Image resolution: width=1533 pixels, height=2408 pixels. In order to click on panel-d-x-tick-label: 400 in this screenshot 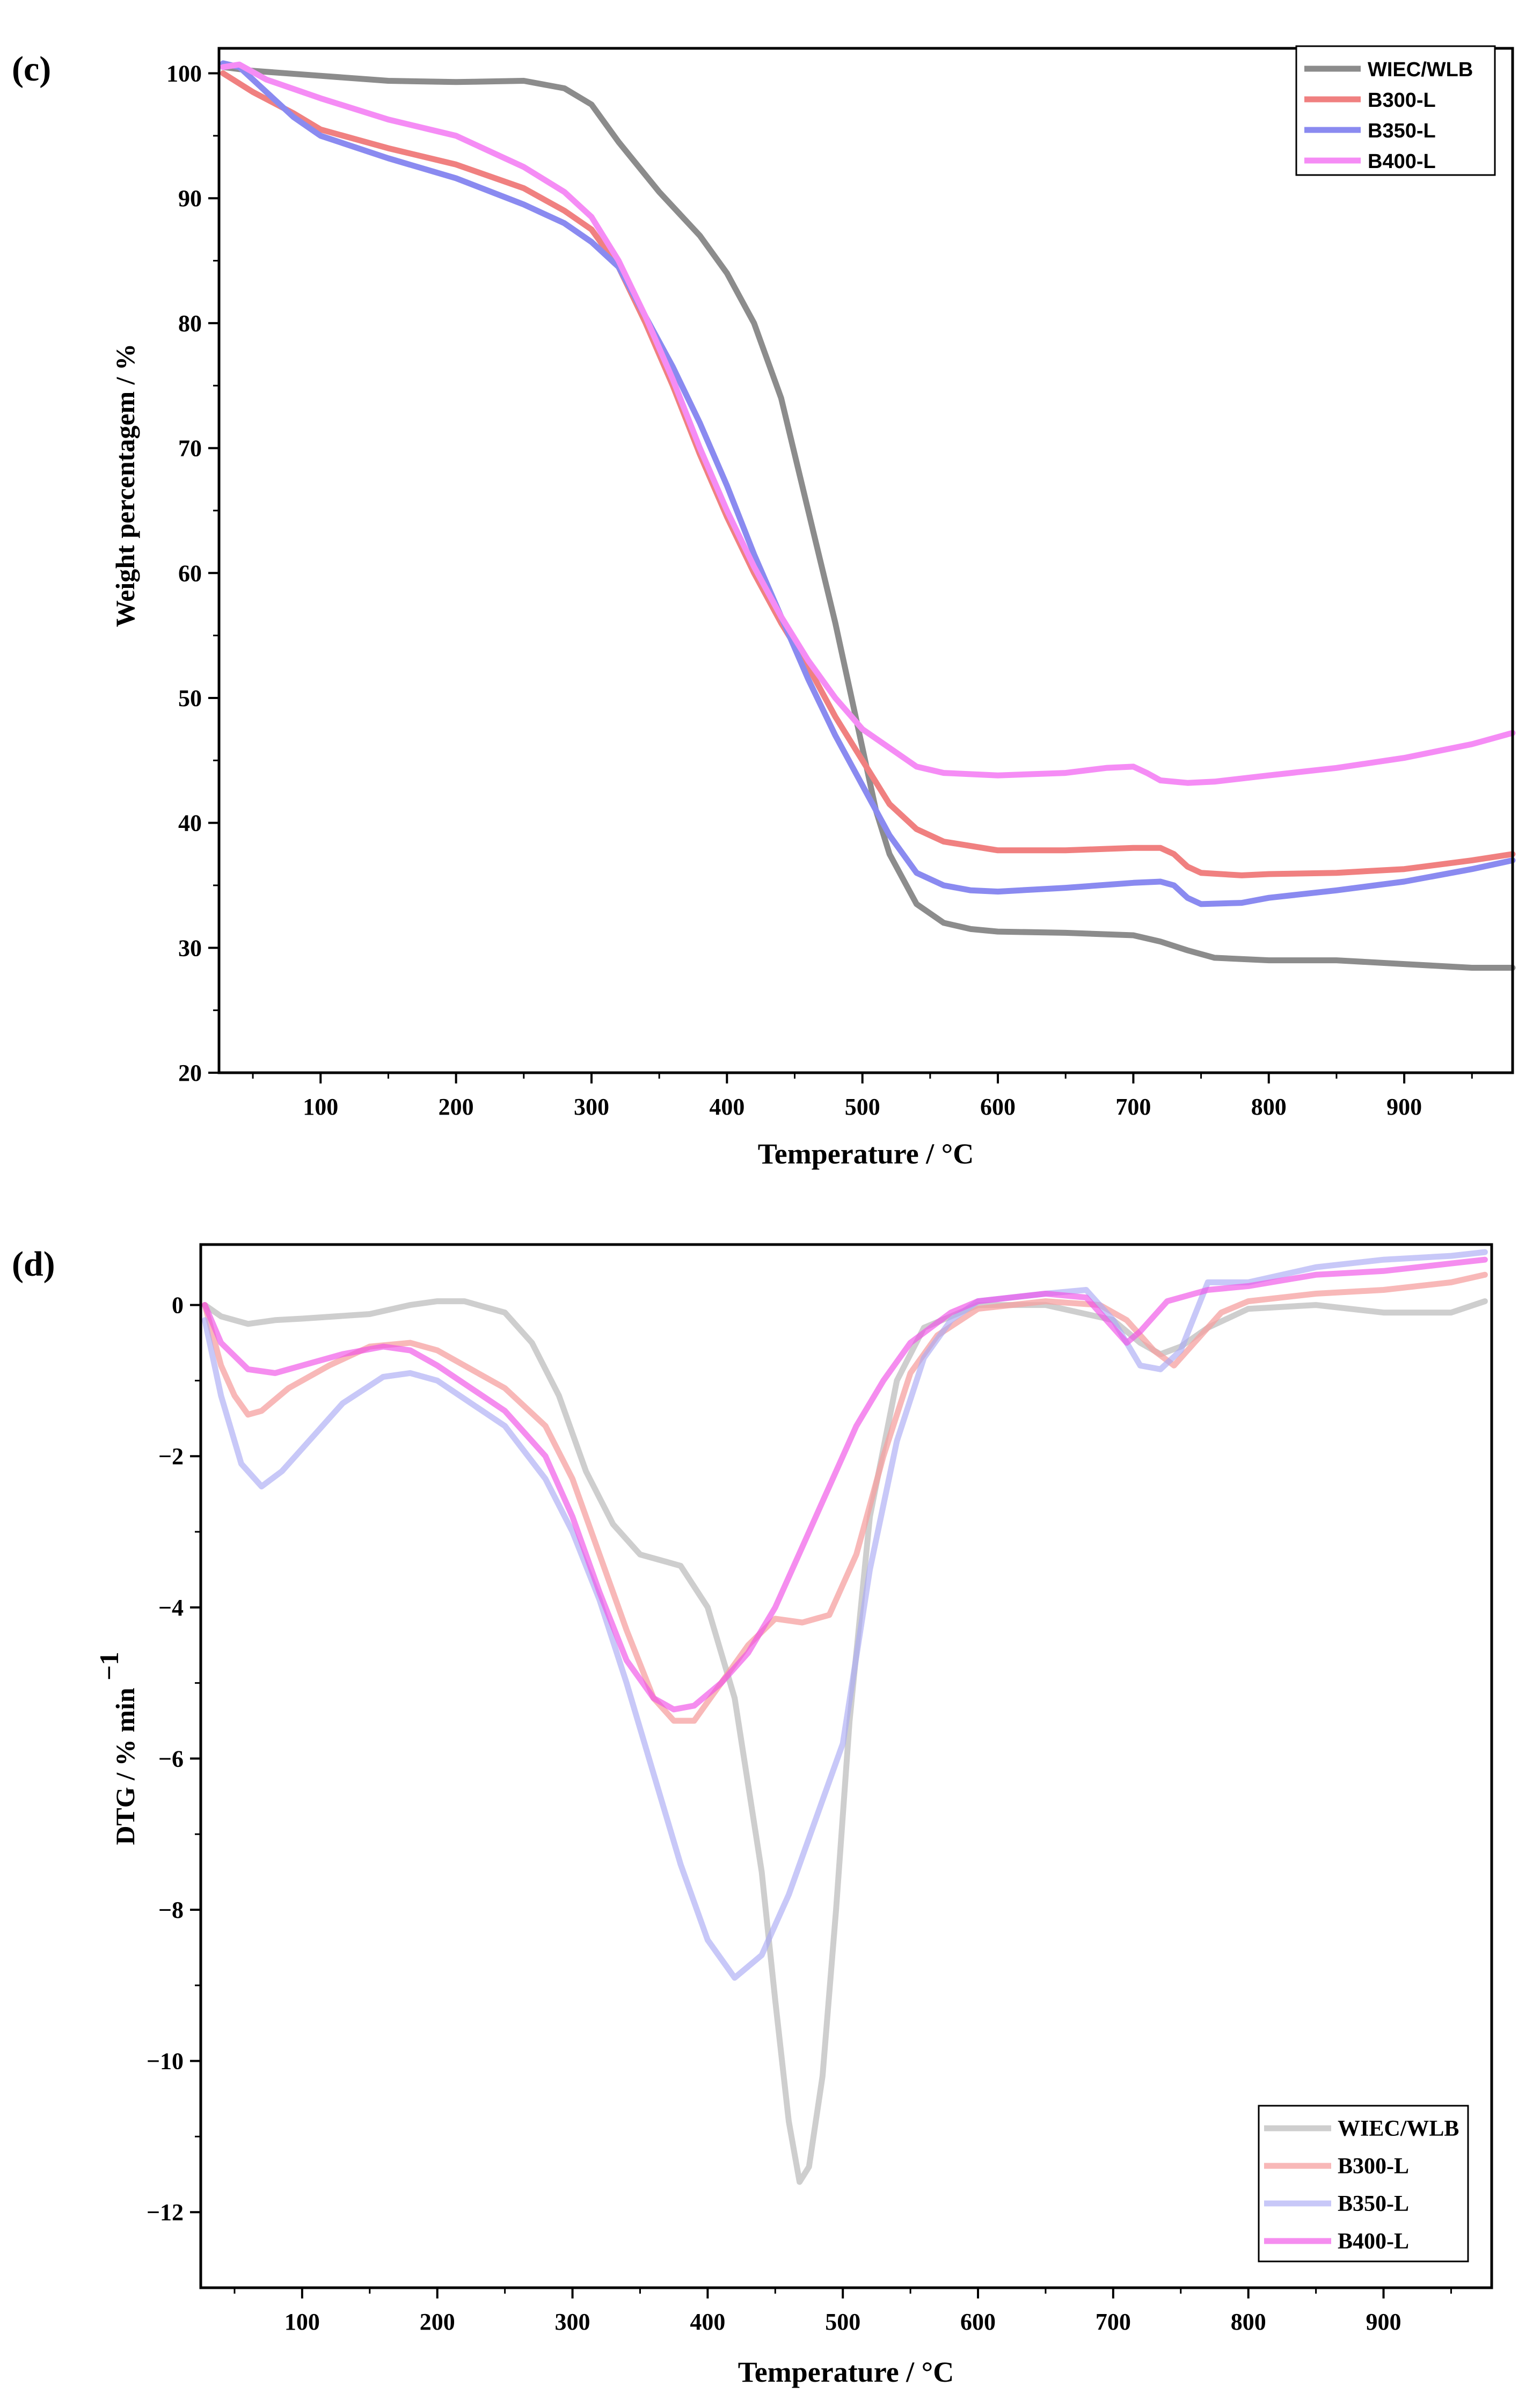, I will do `click(707, 2322)`.